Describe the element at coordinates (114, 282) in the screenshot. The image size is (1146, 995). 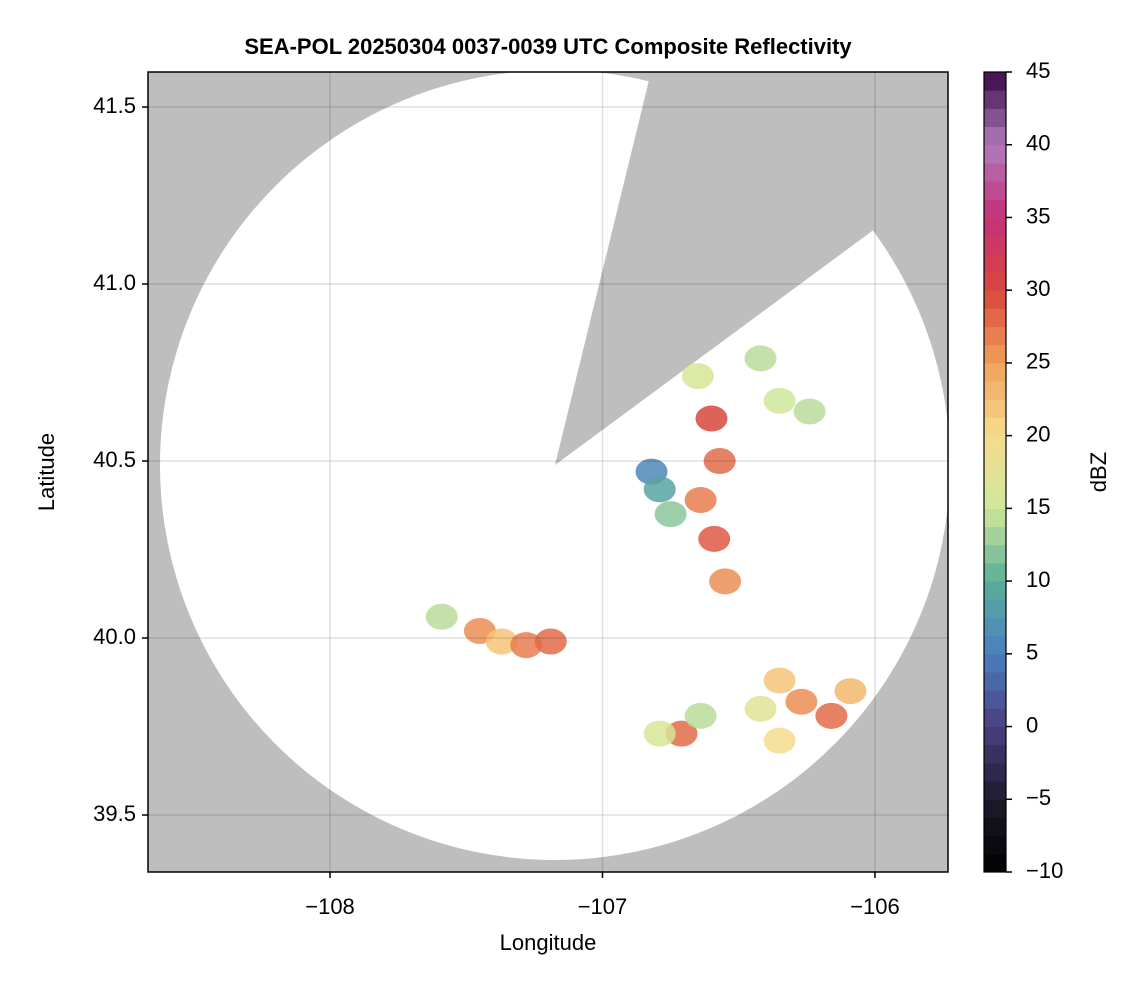
I see `y-tick-label: 41.0` at that location.